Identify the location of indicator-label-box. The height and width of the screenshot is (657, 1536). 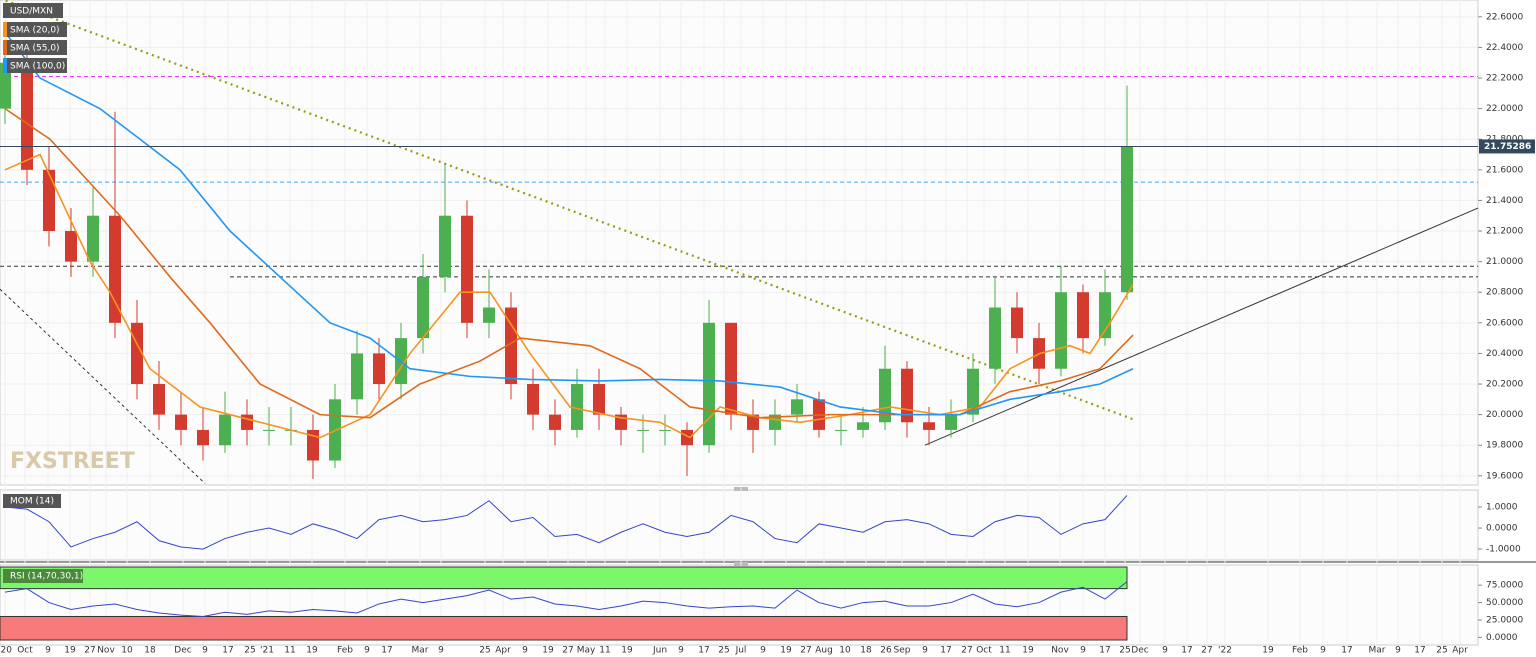
(43, 576).